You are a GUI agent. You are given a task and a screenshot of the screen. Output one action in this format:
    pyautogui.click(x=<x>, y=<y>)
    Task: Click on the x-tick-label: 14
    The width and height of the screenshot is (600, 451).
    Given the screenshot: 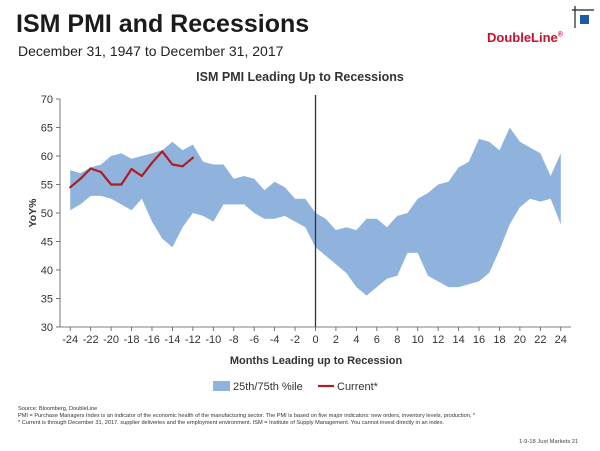 What is the action you would take?
    pyautogui.click(x=458, y=340)
    